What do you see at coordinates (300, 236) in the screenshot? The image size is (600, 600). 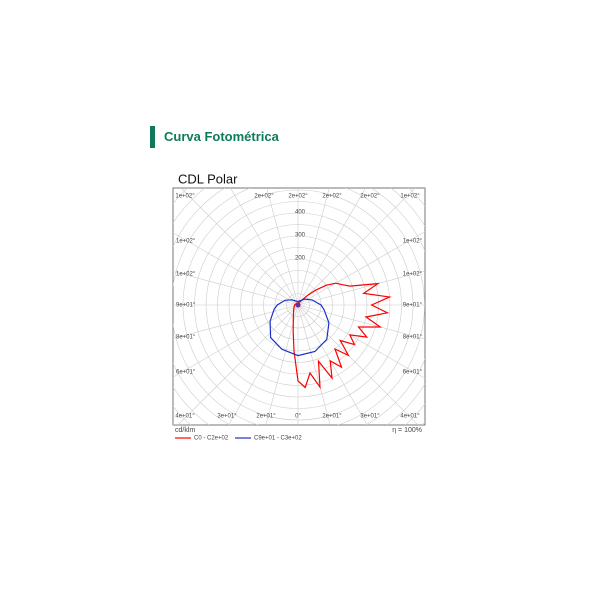 I see `r-tick-label: 300` at bounding box center [300, 236].